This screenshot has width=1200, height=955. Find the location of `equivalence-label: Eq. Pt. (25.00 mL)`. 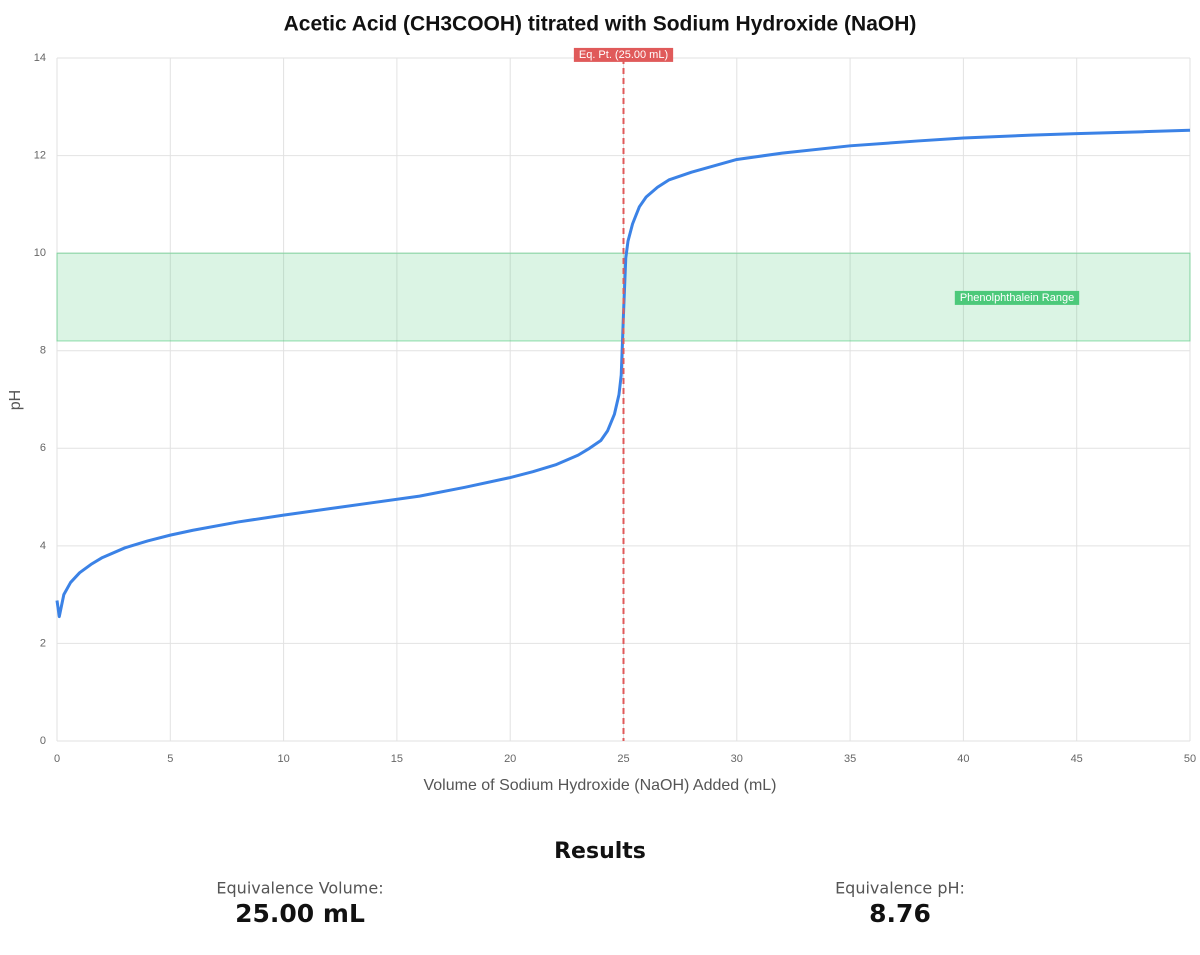

equivalence-label: Eq. Pt. (25.00 mL) is located at coordinates (623, 55).